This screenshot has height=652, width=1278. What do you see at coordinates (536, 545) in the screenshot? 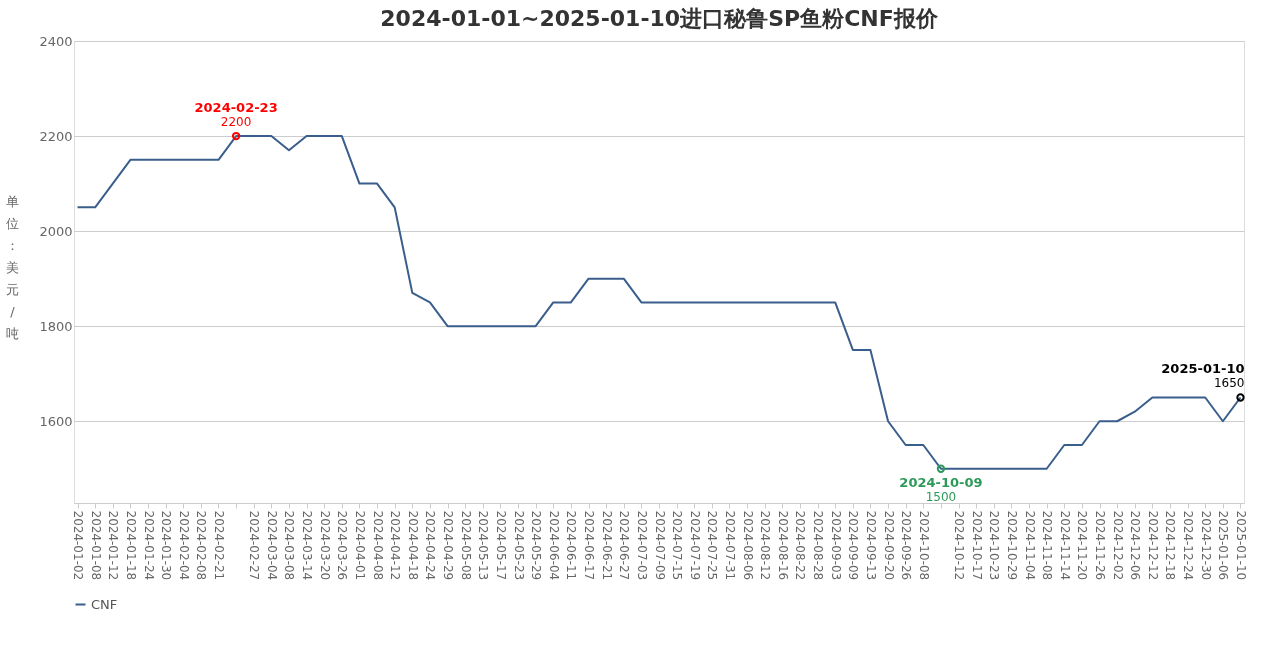
I see `x-tick-label: 2024-05-29` at bounding box center [536, 545].